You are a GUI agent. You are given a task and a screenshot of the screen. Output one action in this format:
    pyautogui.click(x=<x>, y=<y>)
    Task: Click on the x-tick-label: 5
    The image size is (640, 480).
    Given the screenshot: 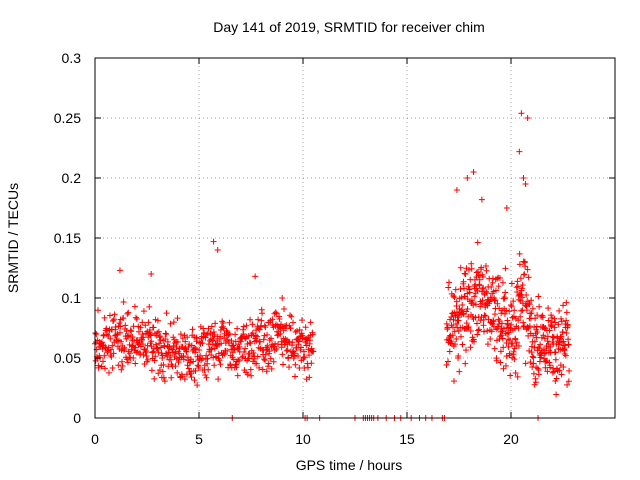 What is the action you would take?
    pyautogui.click(x=199, y=439)
    